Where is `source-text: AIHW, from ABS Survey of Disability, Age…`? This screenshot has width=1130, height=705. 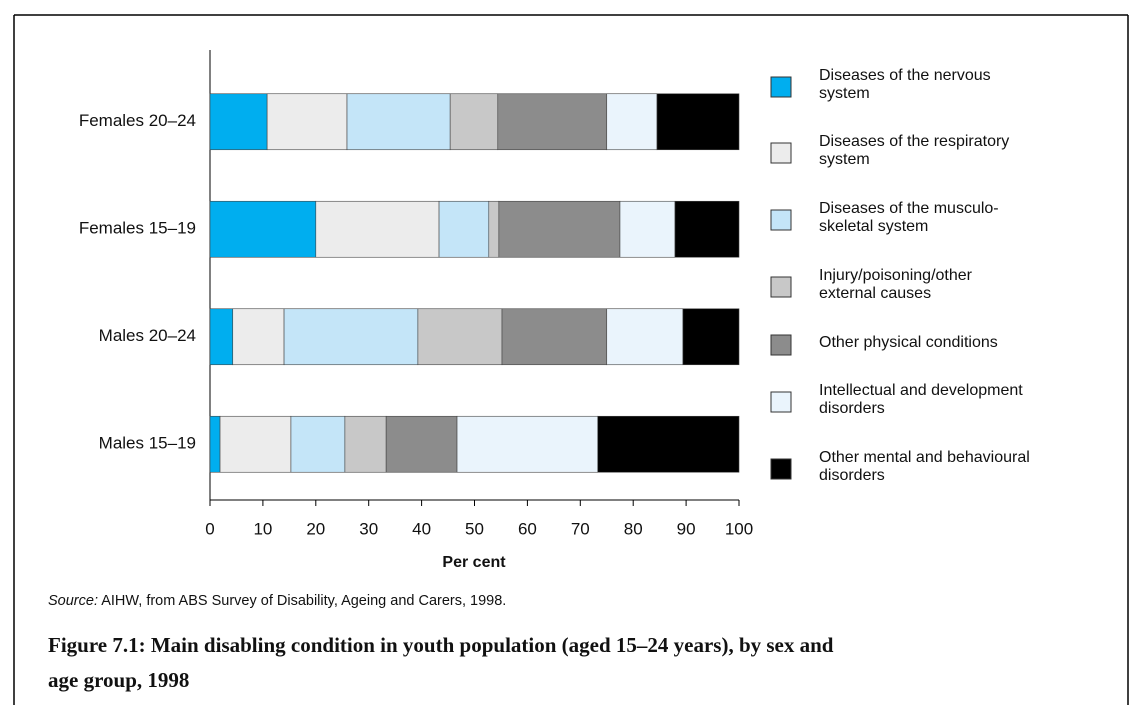 source-text: AIHW, from ABS Survey of Disability, Age… is located at coordinates (302, 601).